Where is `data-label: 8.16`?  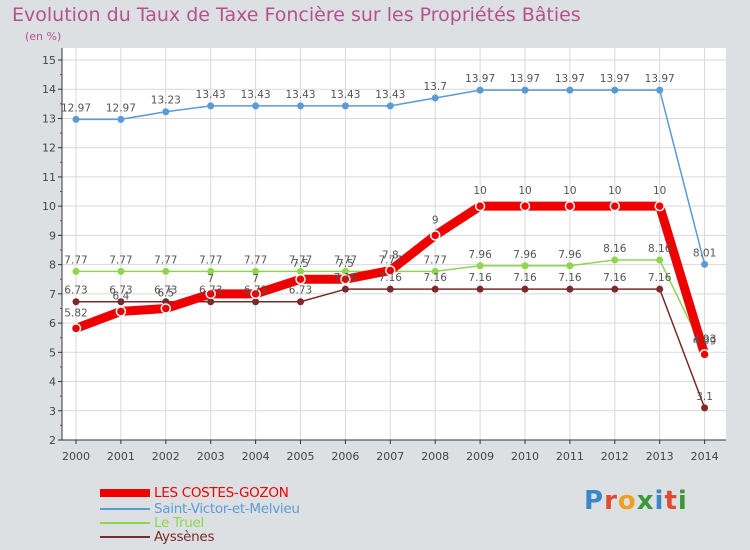 data-label: 8.16 is located at coordinates (615, 249).